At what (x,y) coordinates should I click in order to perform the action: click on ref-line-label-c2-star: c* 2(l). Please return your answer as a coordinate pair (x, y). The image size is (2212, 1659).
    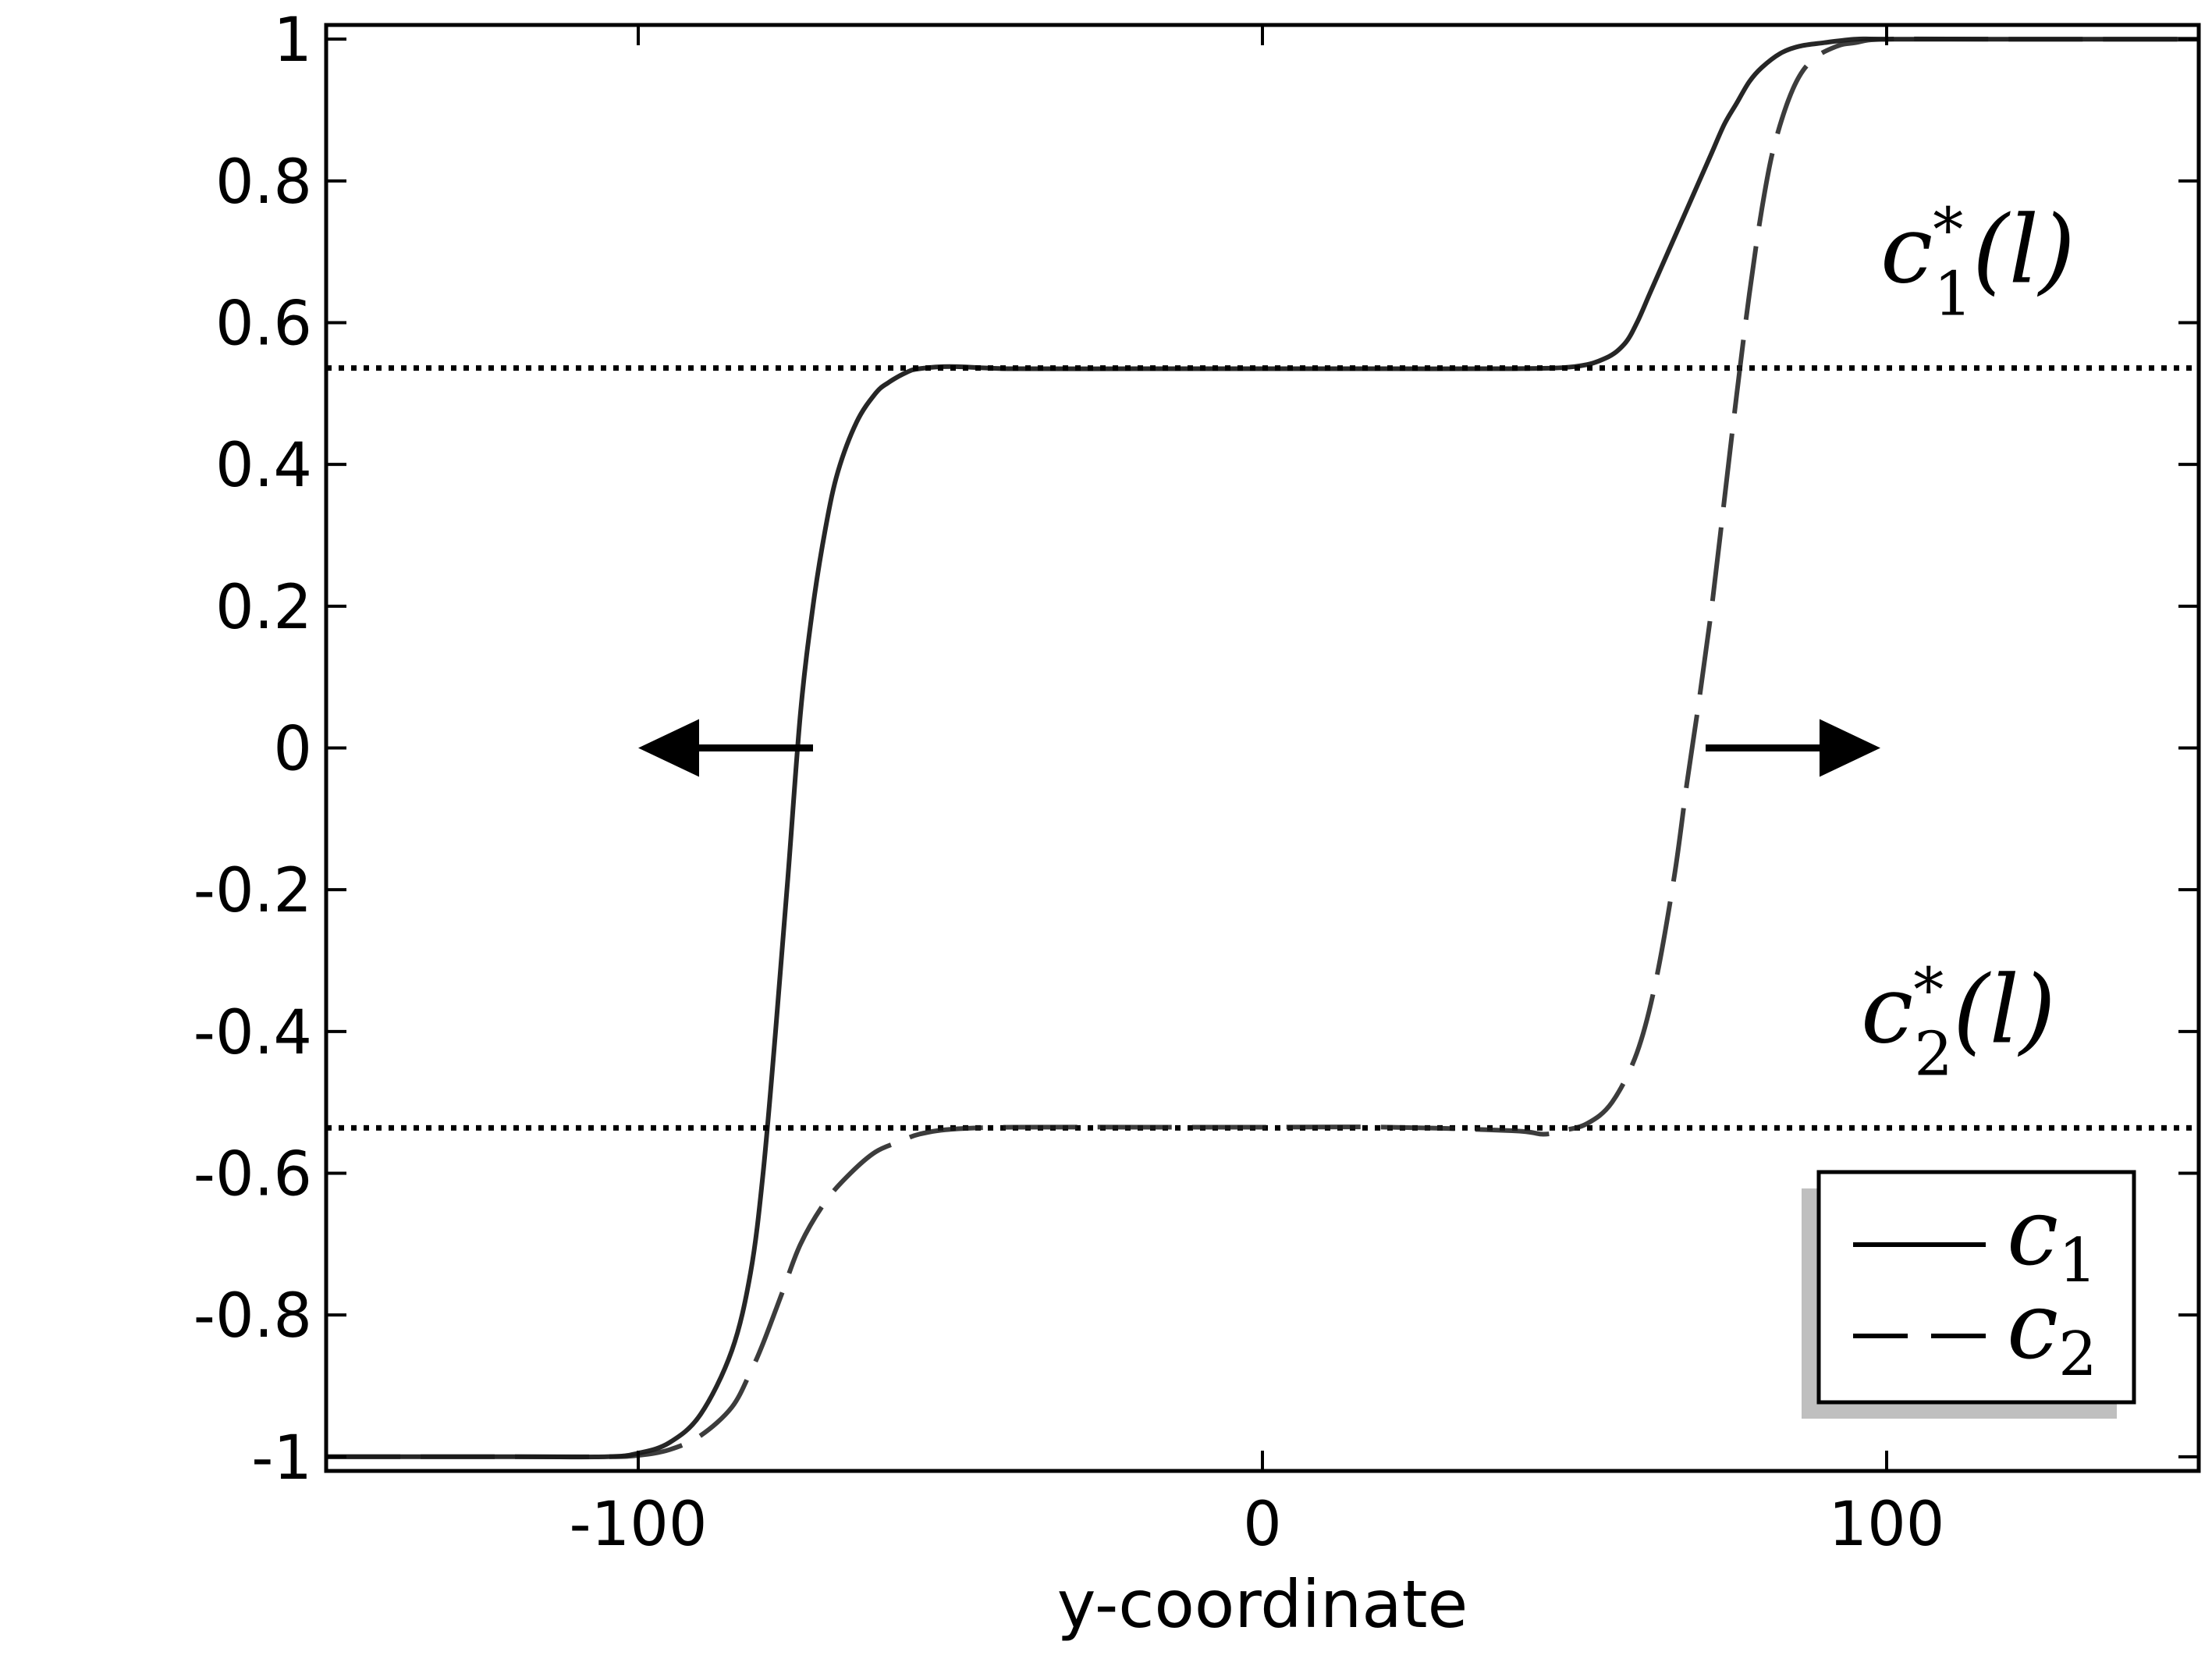
    Looking at the image, I should click on (1958, 1022).